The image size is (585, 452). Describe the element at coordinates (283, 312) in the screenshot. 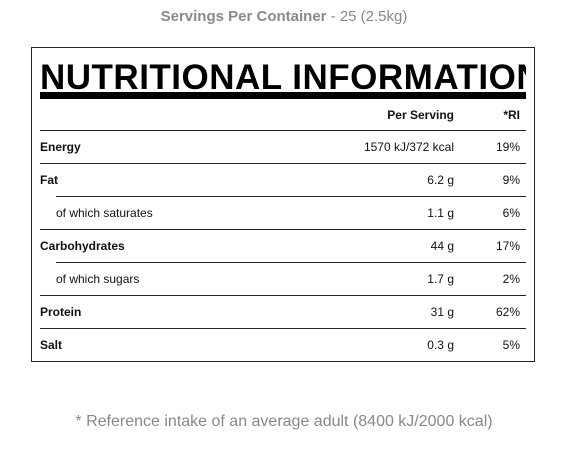

I see `table-row-protein: Protein 31 g 62%` at that location.